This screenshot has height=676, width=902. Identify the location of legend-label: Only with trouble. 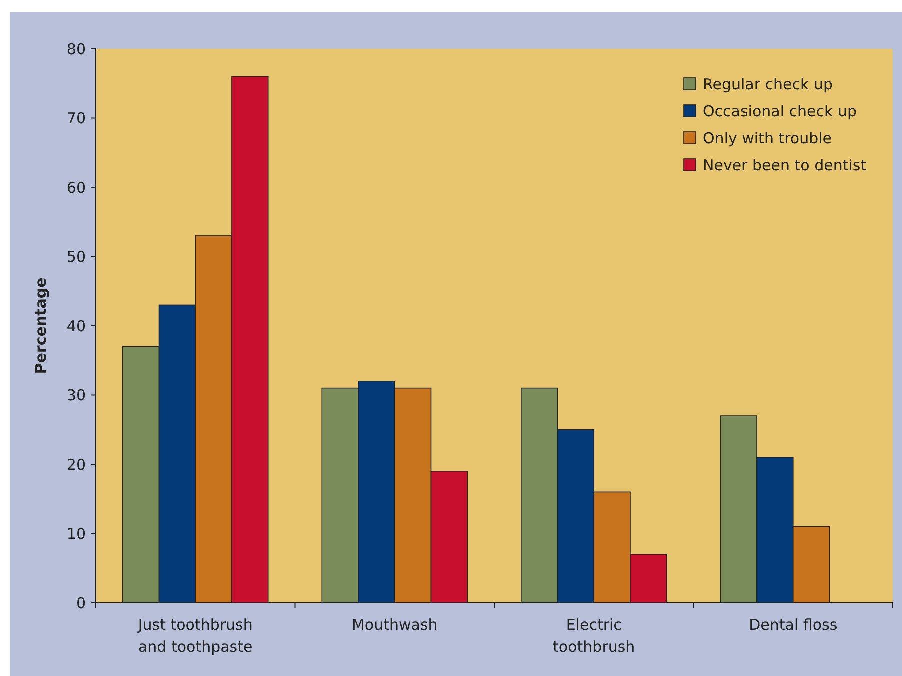
(767, 138).